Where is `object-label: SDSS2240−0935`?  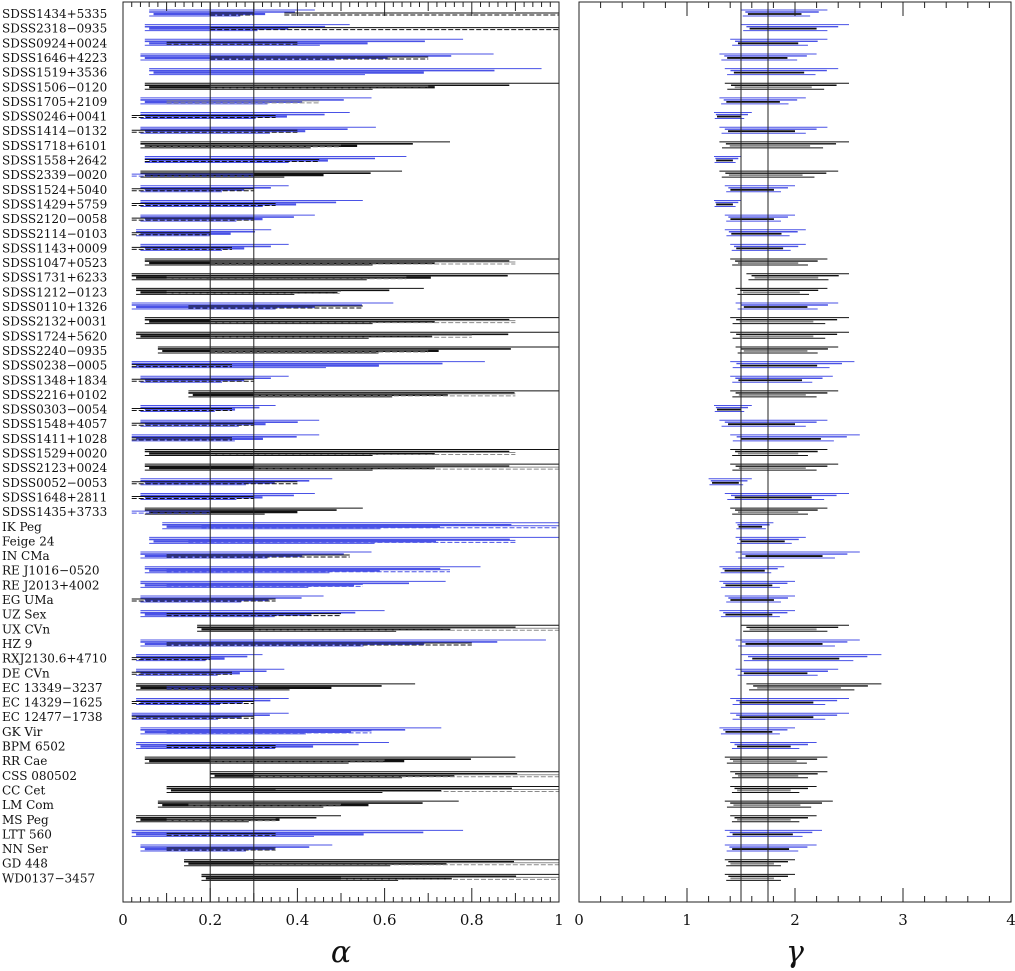 object-label: SDSS2240−0935 is located at coordinates (54, 351).